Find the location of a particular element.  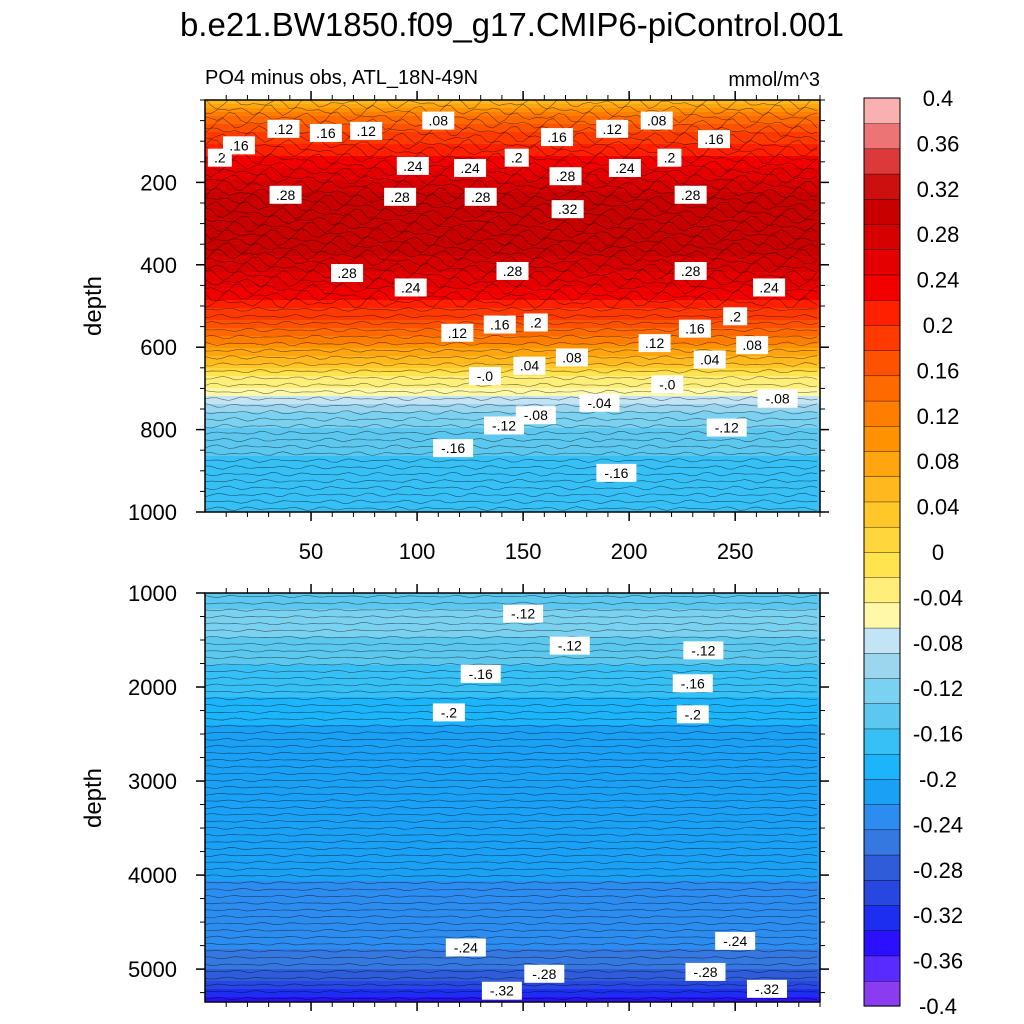

upper-contour-label: .16 is located at coordinates (500, 325).